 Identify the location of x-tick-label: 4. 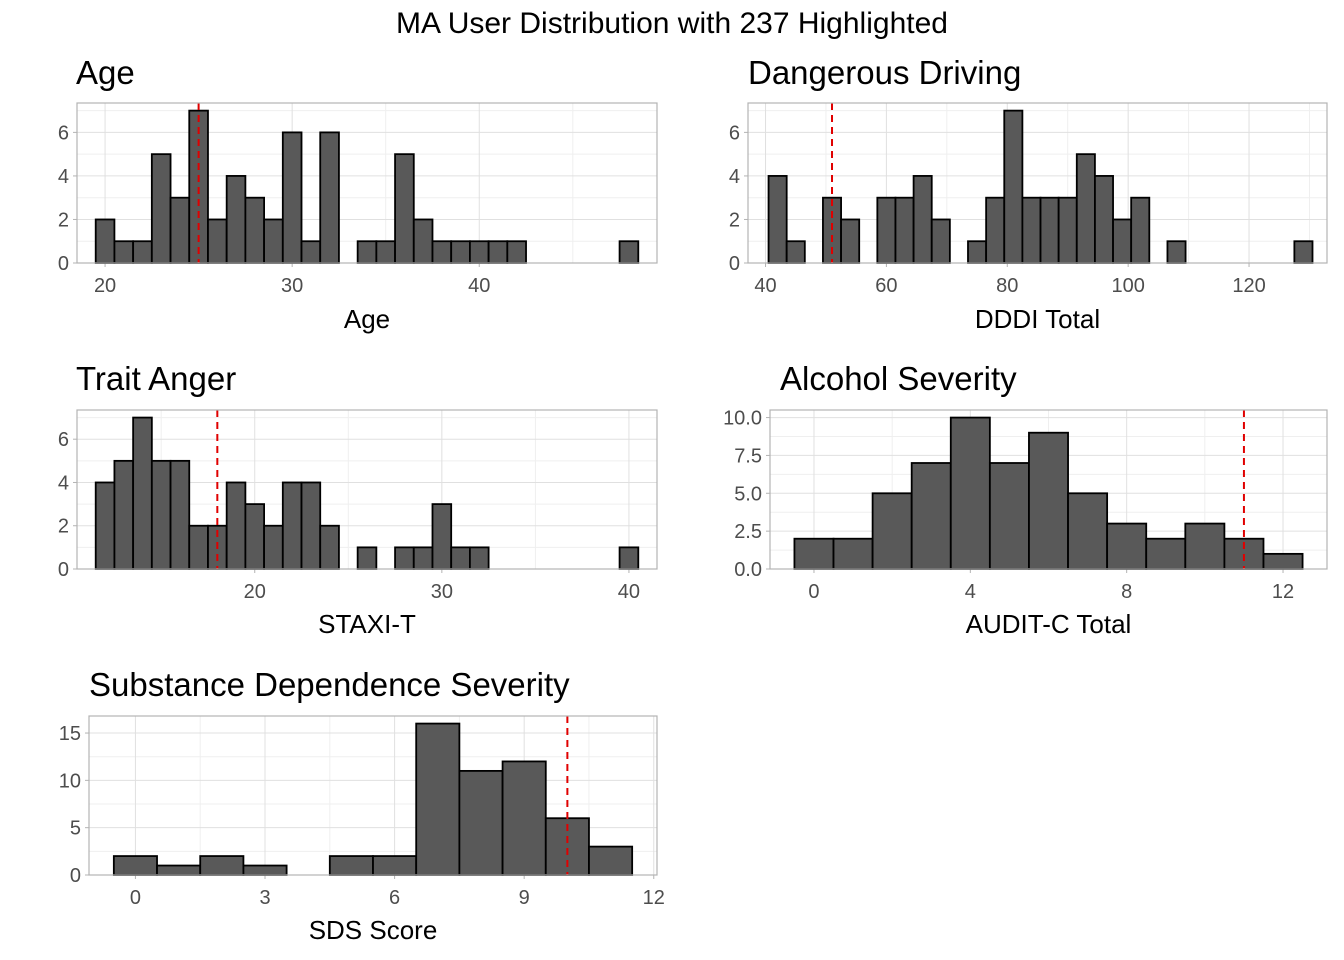
(970, 592).